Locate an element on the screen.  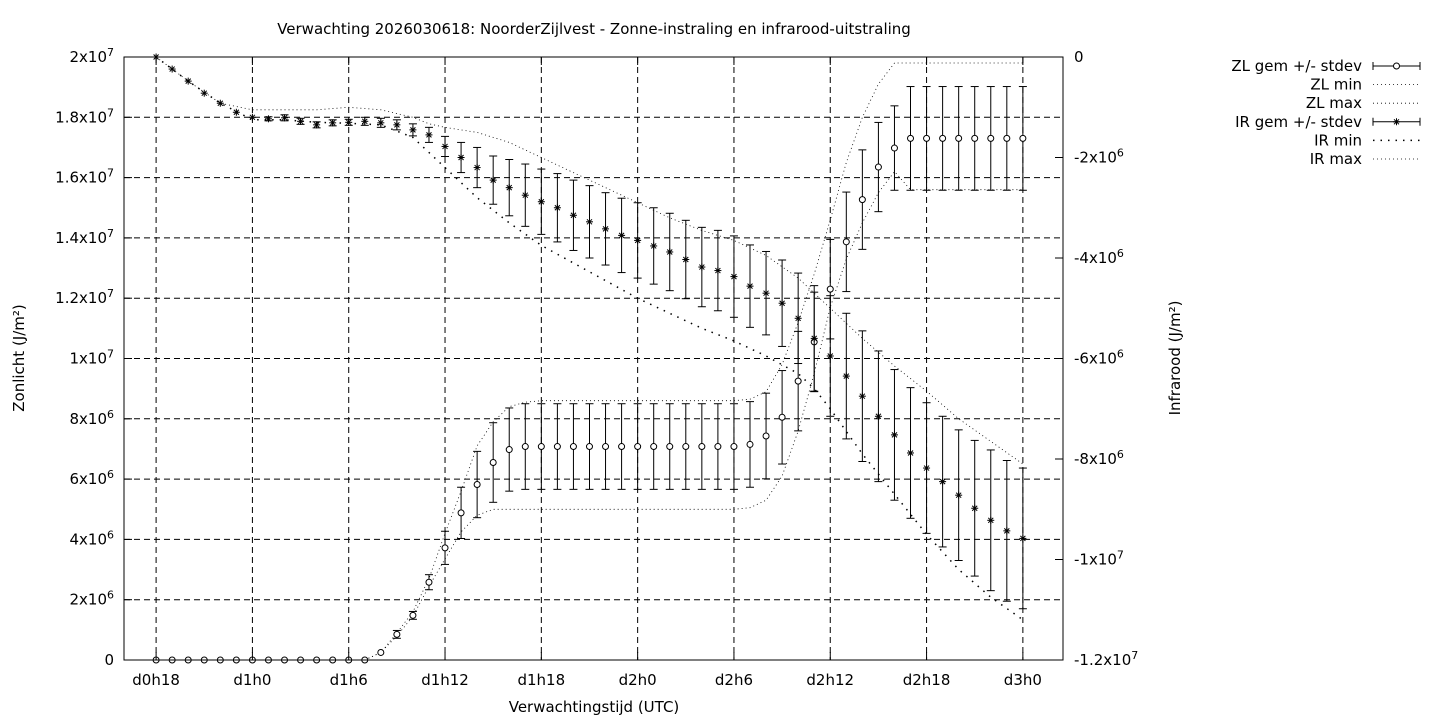
x-tick-label: d2h0 is located at coordinates (638, 680).